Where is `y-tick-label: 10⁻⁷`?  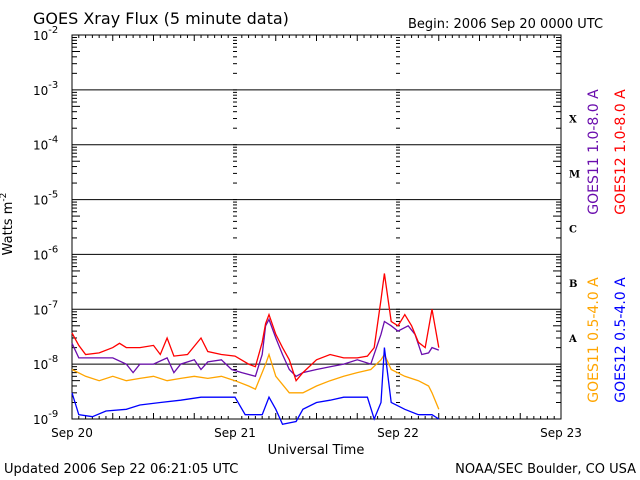
y-tick-label: 10⁻⁷ is located at coordinates (45, 308).